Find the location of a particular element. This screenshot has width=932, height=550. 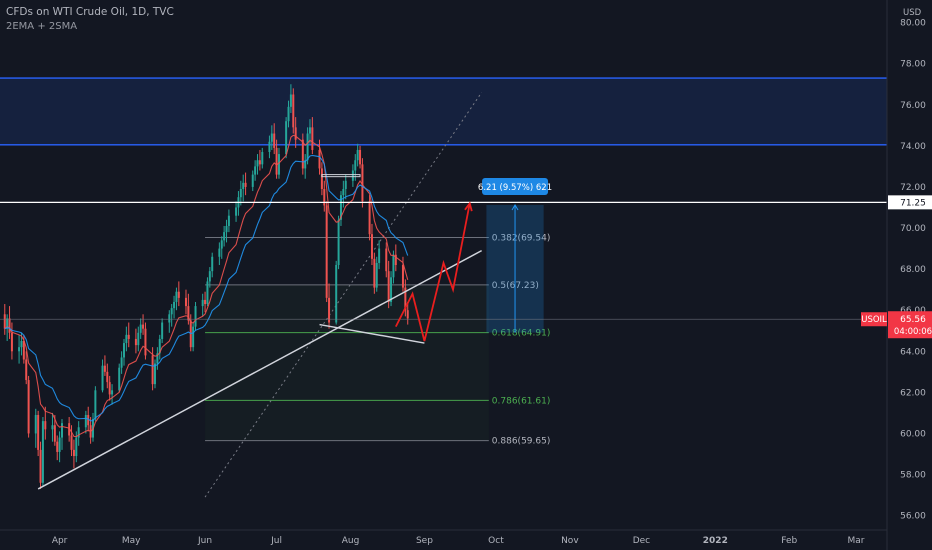

supply-zone is located at coordinates (443, 111).